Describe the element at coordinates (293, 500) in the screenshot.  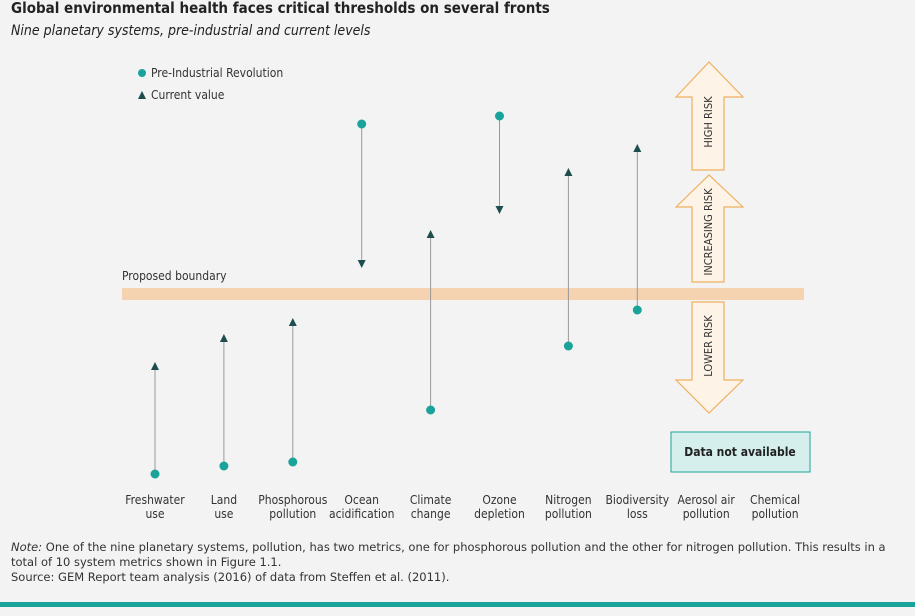
I see `x-tick-label: Phosphorous` at that location.